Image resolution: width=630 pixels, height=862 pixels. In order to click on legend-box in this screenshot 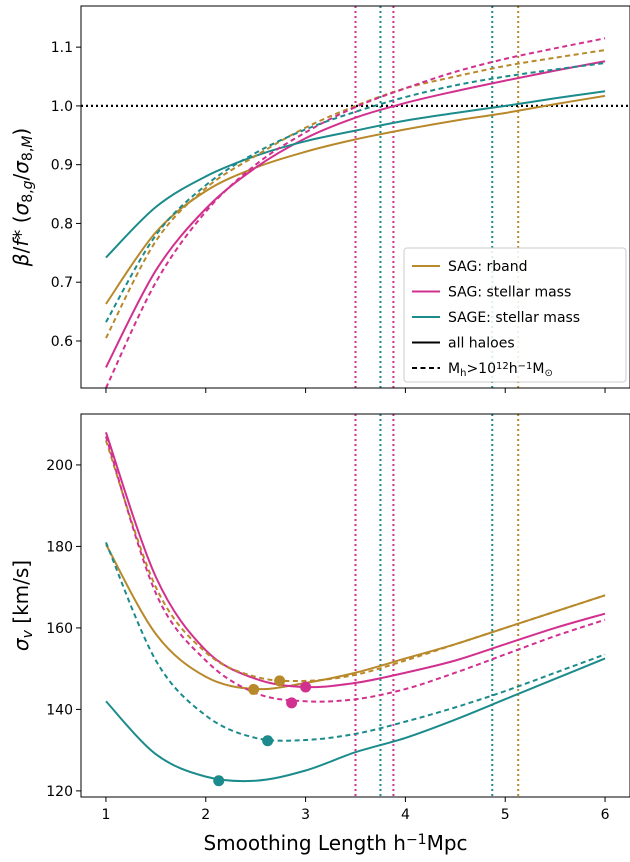, I will do `click(515, 315)`.